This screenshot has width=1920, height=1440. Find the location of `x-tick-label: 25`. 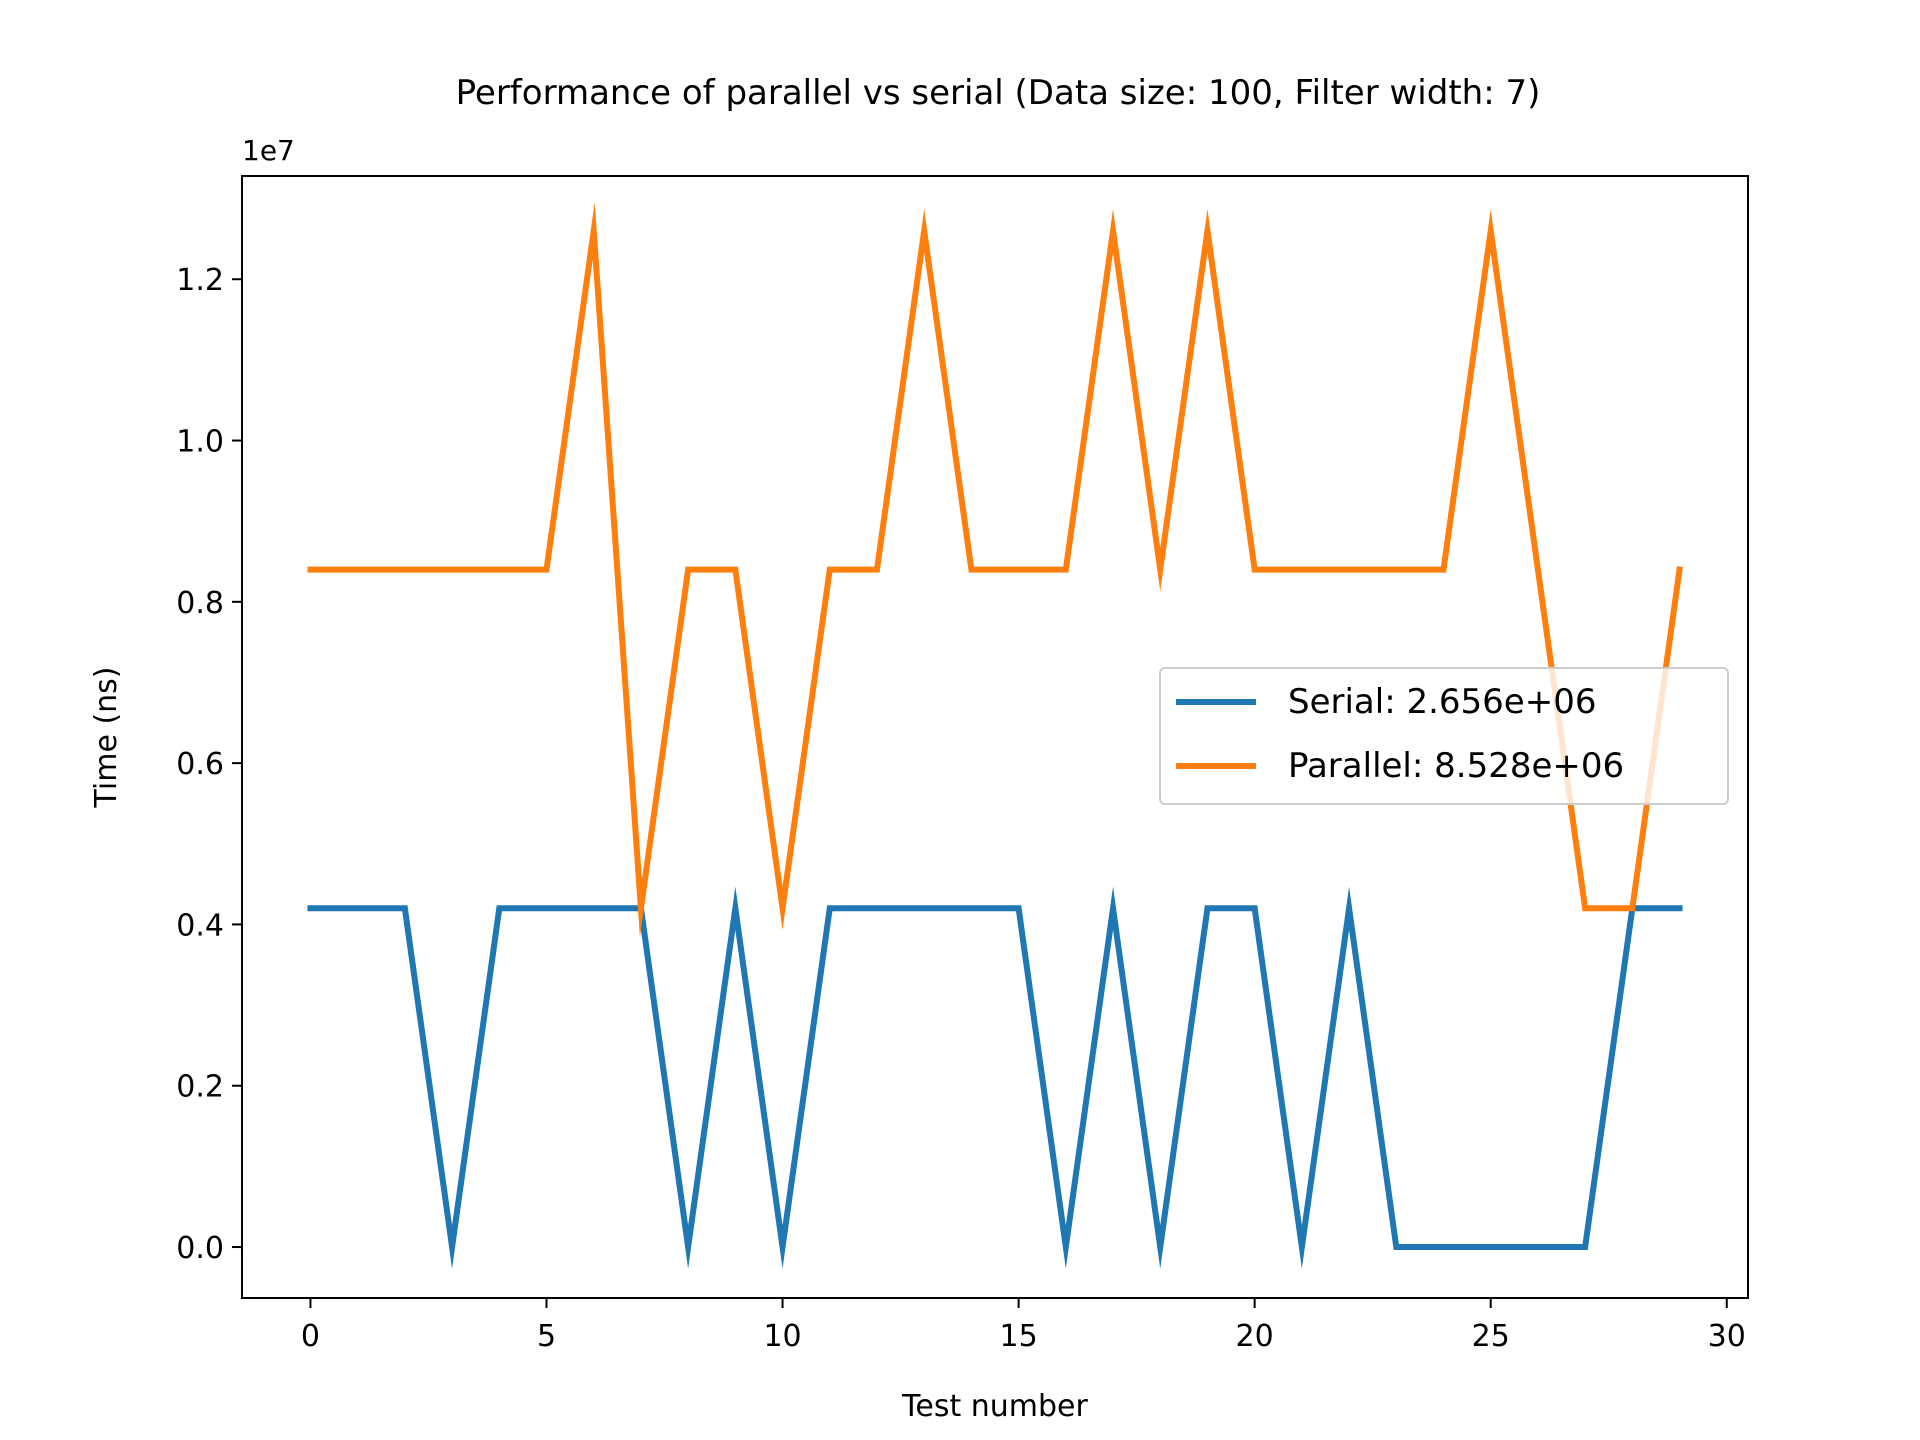

x-tick-label: 25 is located at coordinates (1491, 1336).